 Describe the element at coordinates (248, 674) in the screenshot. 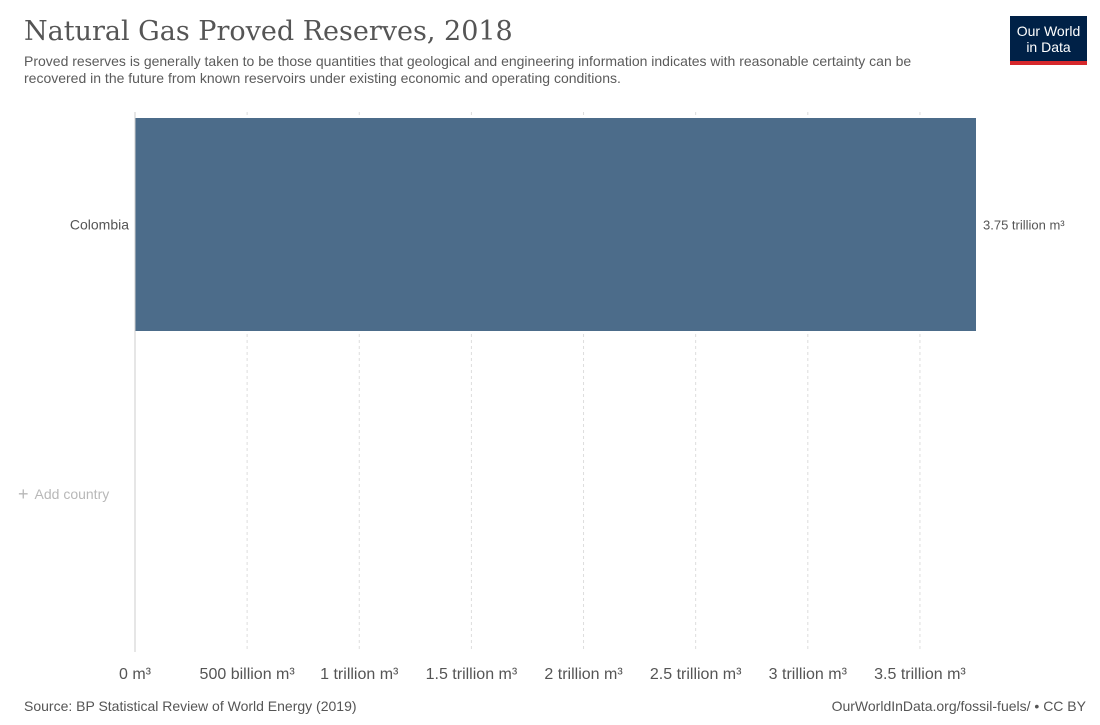

I see `x-tick-label: 500 billion m³` at that location.